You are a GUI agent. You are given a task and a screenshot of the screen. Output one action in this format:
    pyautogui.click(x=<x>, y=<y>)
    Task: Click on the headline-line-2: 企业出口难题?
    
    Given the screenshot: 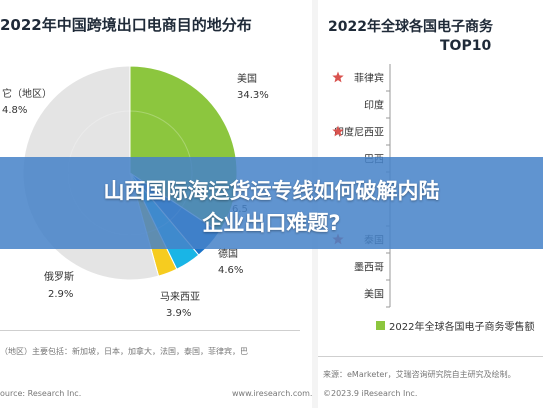 What is the action you would take?
    pyautogui.click(x=271, y=223)
    